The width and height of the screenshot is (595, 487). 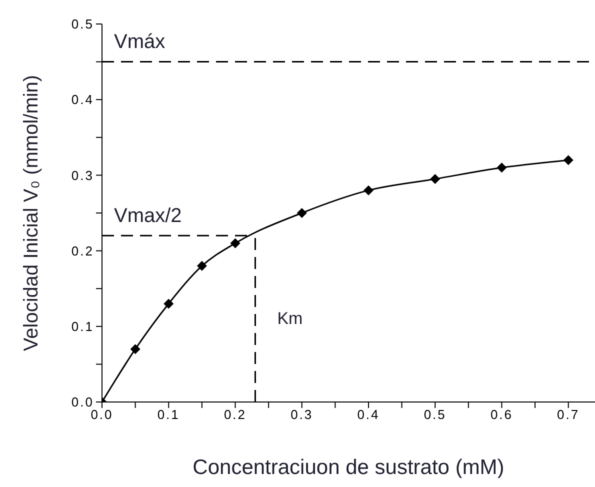 What do you see at coordinates (82, 100) in the screenshot?
I see `y-tick-label: 0.4` at bounding box center [82, 100].